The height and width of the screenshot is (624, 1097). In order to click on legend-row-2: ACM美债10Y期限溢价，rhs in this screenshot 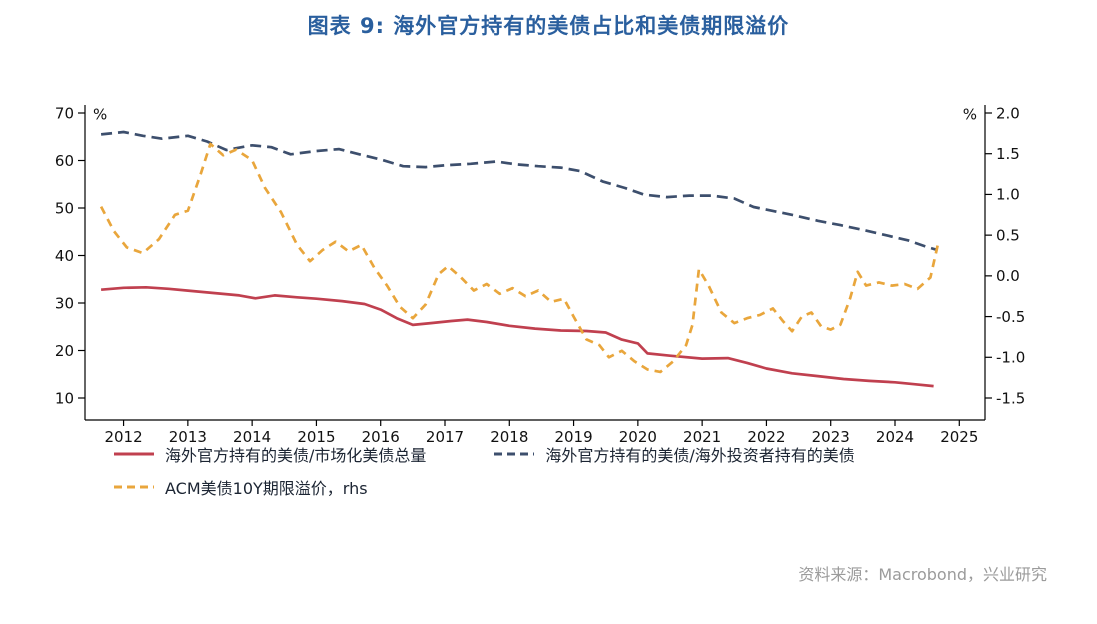, I will do `click(483, 487)`.